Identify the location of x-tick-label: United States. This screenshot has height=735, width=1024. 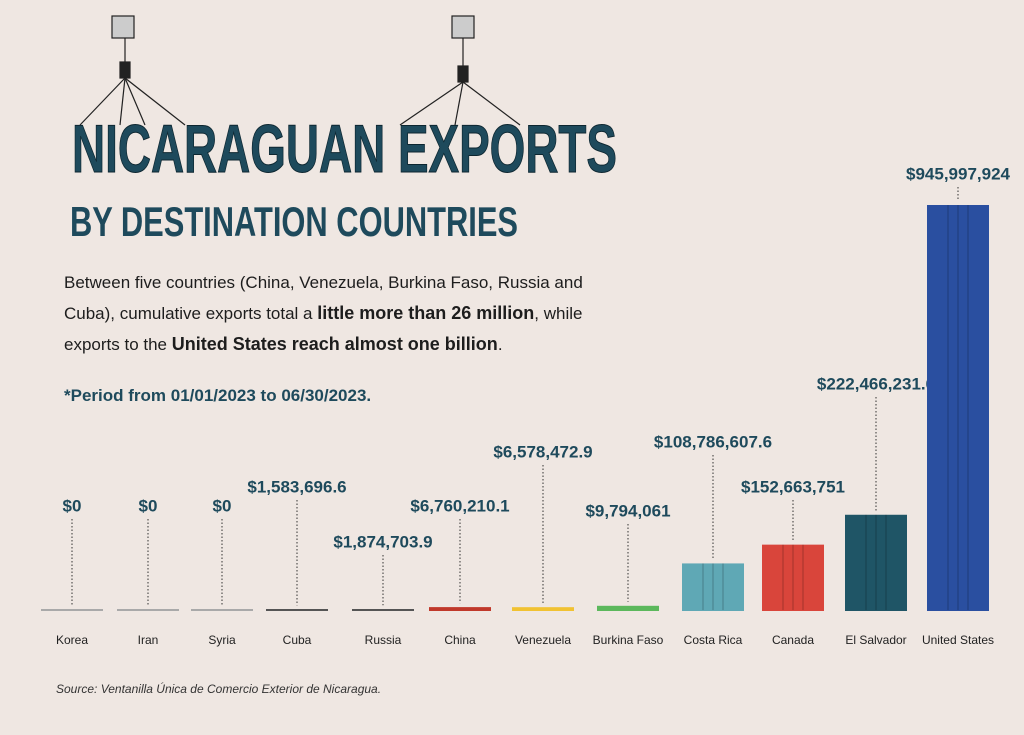
(958, 640).